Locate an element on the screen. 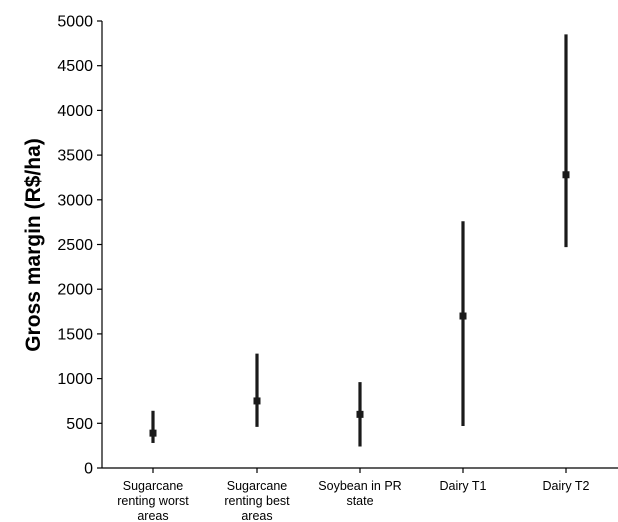  x-category-label: renting best is located at coordinates (257, 501).